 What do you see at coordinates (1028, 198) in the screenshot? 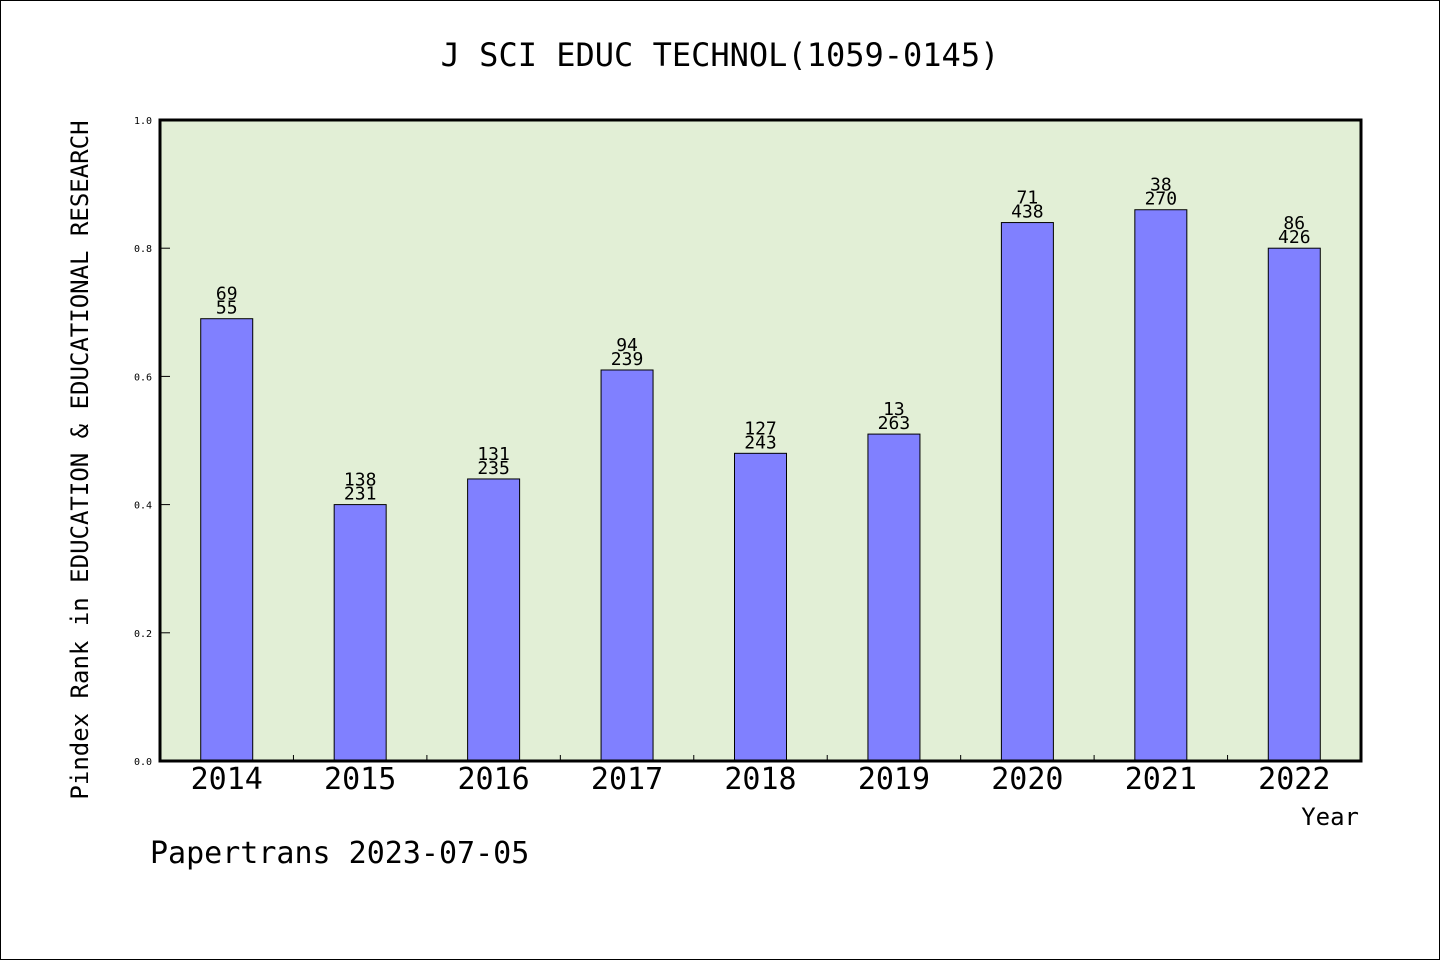
I see `bar-rank-label-2020: 71` at bounding box center [1028, 198].